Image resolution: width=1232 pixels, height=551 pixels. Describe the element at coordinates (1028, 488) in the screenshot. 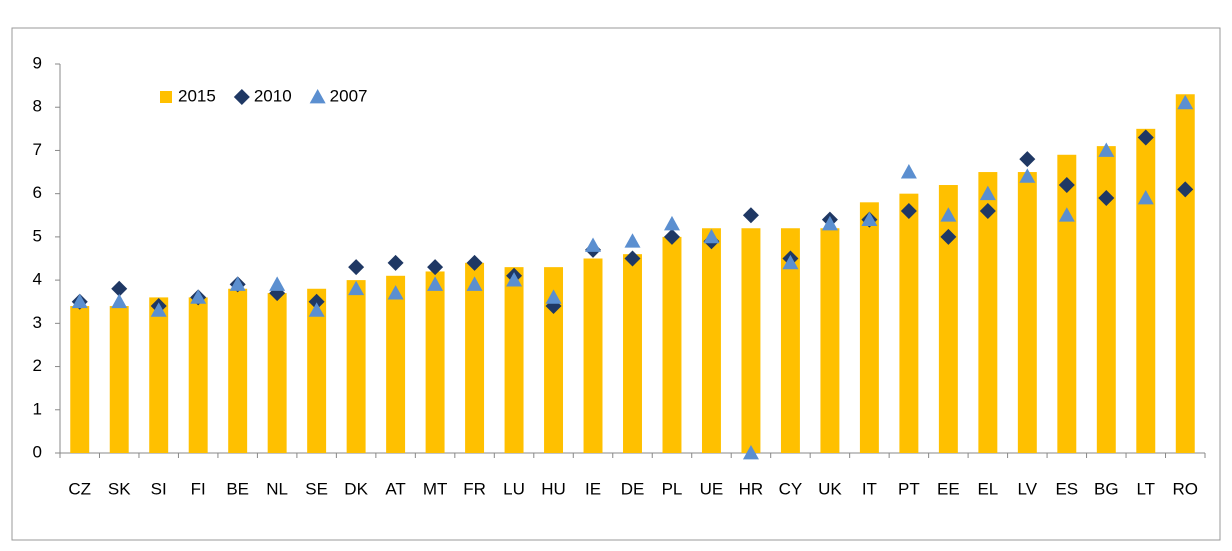

I see `x-tick-label: LV` at that location.